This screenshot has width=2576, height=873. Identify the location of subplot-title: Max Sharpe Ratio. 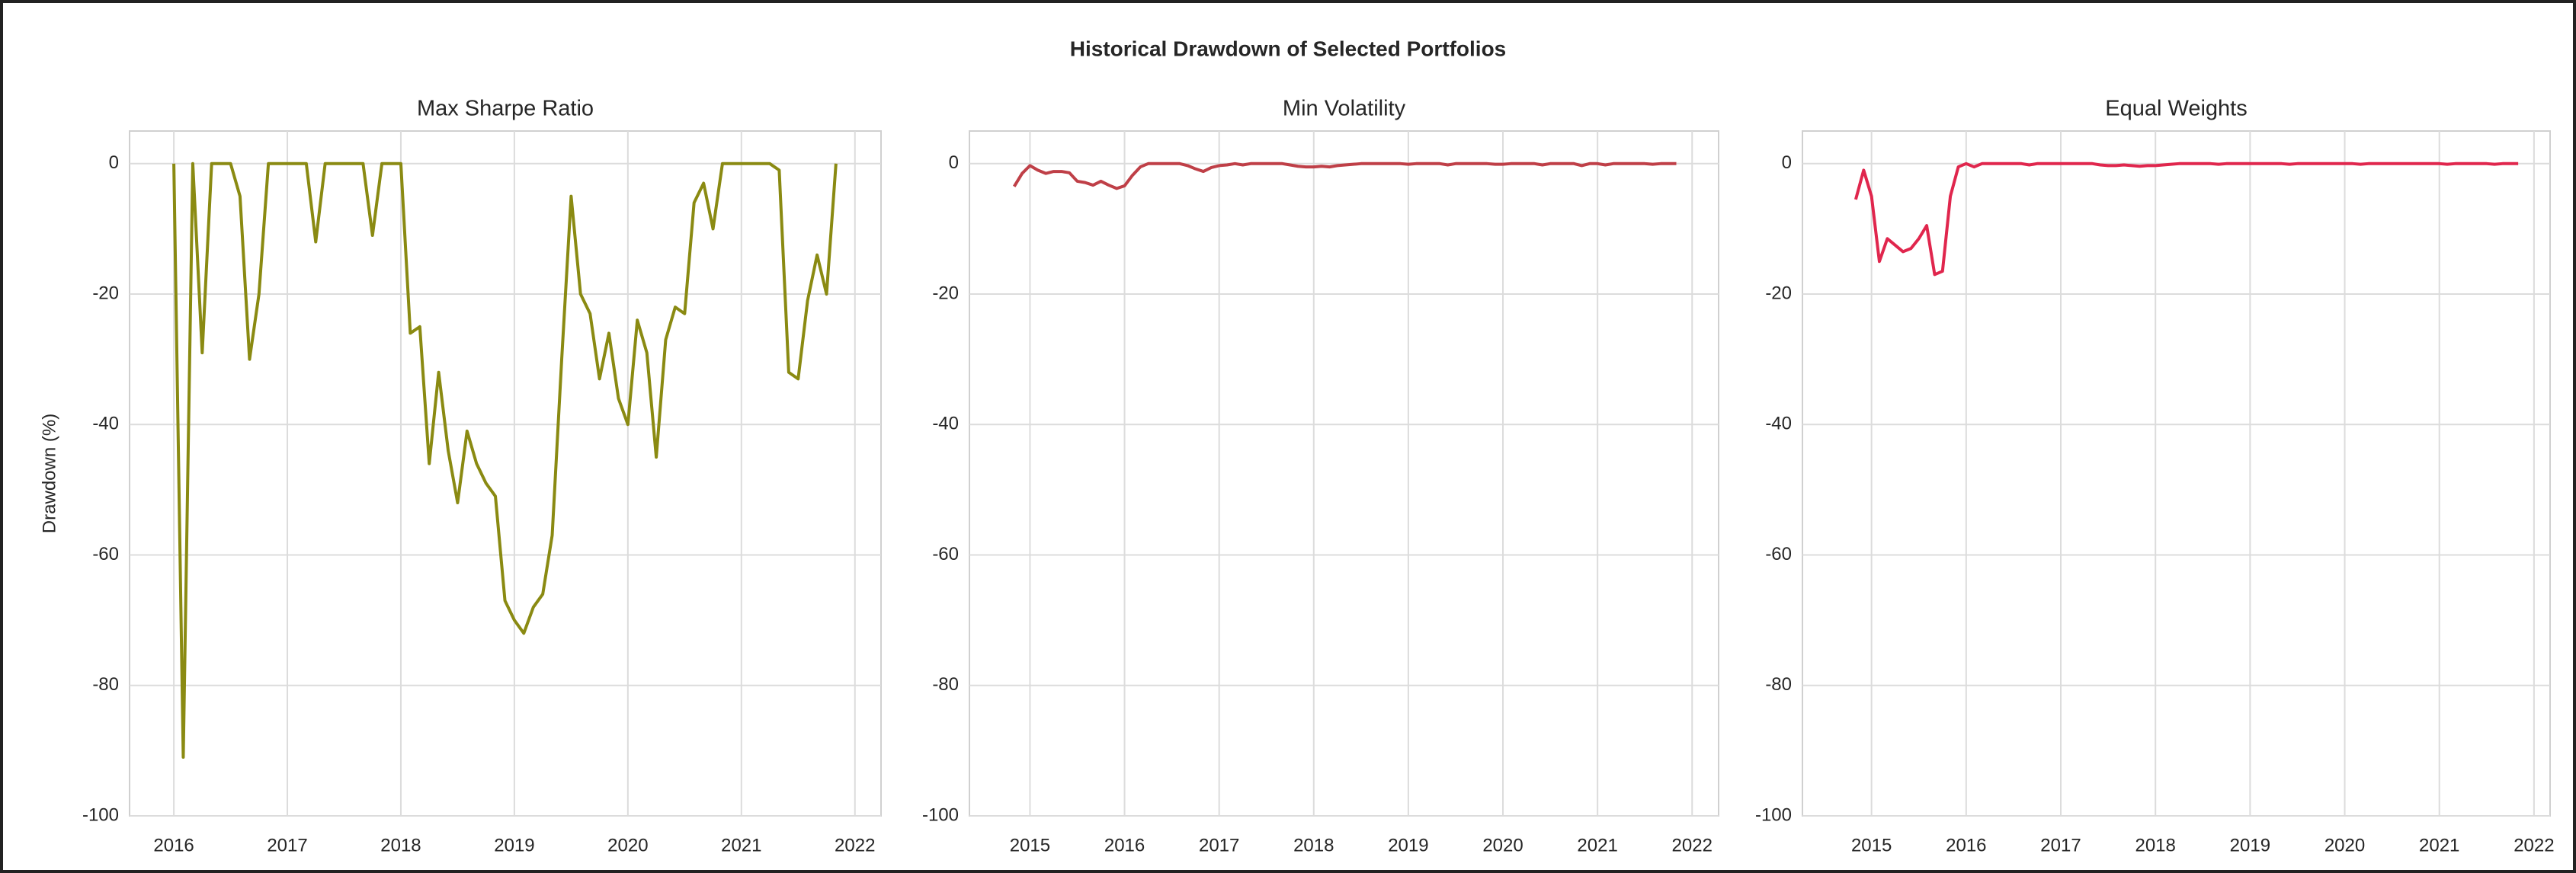
(506, 109).